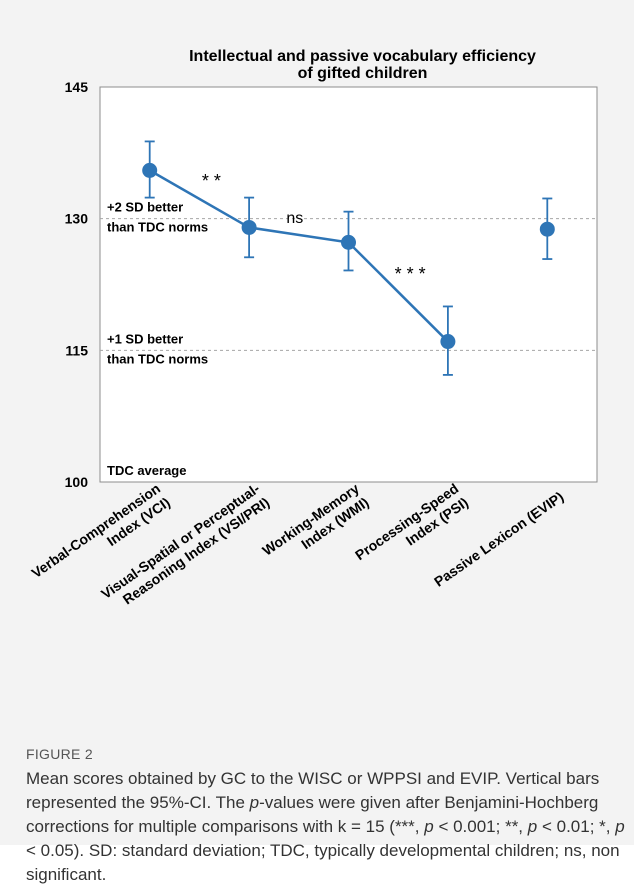 This screenshot has height=887, width=644. Describe the element at coordinates (211, 181) in the screenshot. I see `significance-annotation: * *` at that location.